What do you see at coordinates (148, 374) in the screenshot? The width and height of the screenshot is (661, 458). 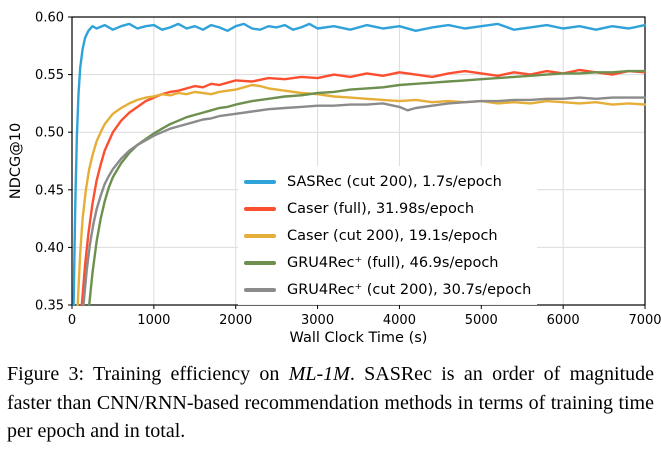 I see `caption-prefix: Figure 3: Training efficiency on` at bounding box center [148, 374].